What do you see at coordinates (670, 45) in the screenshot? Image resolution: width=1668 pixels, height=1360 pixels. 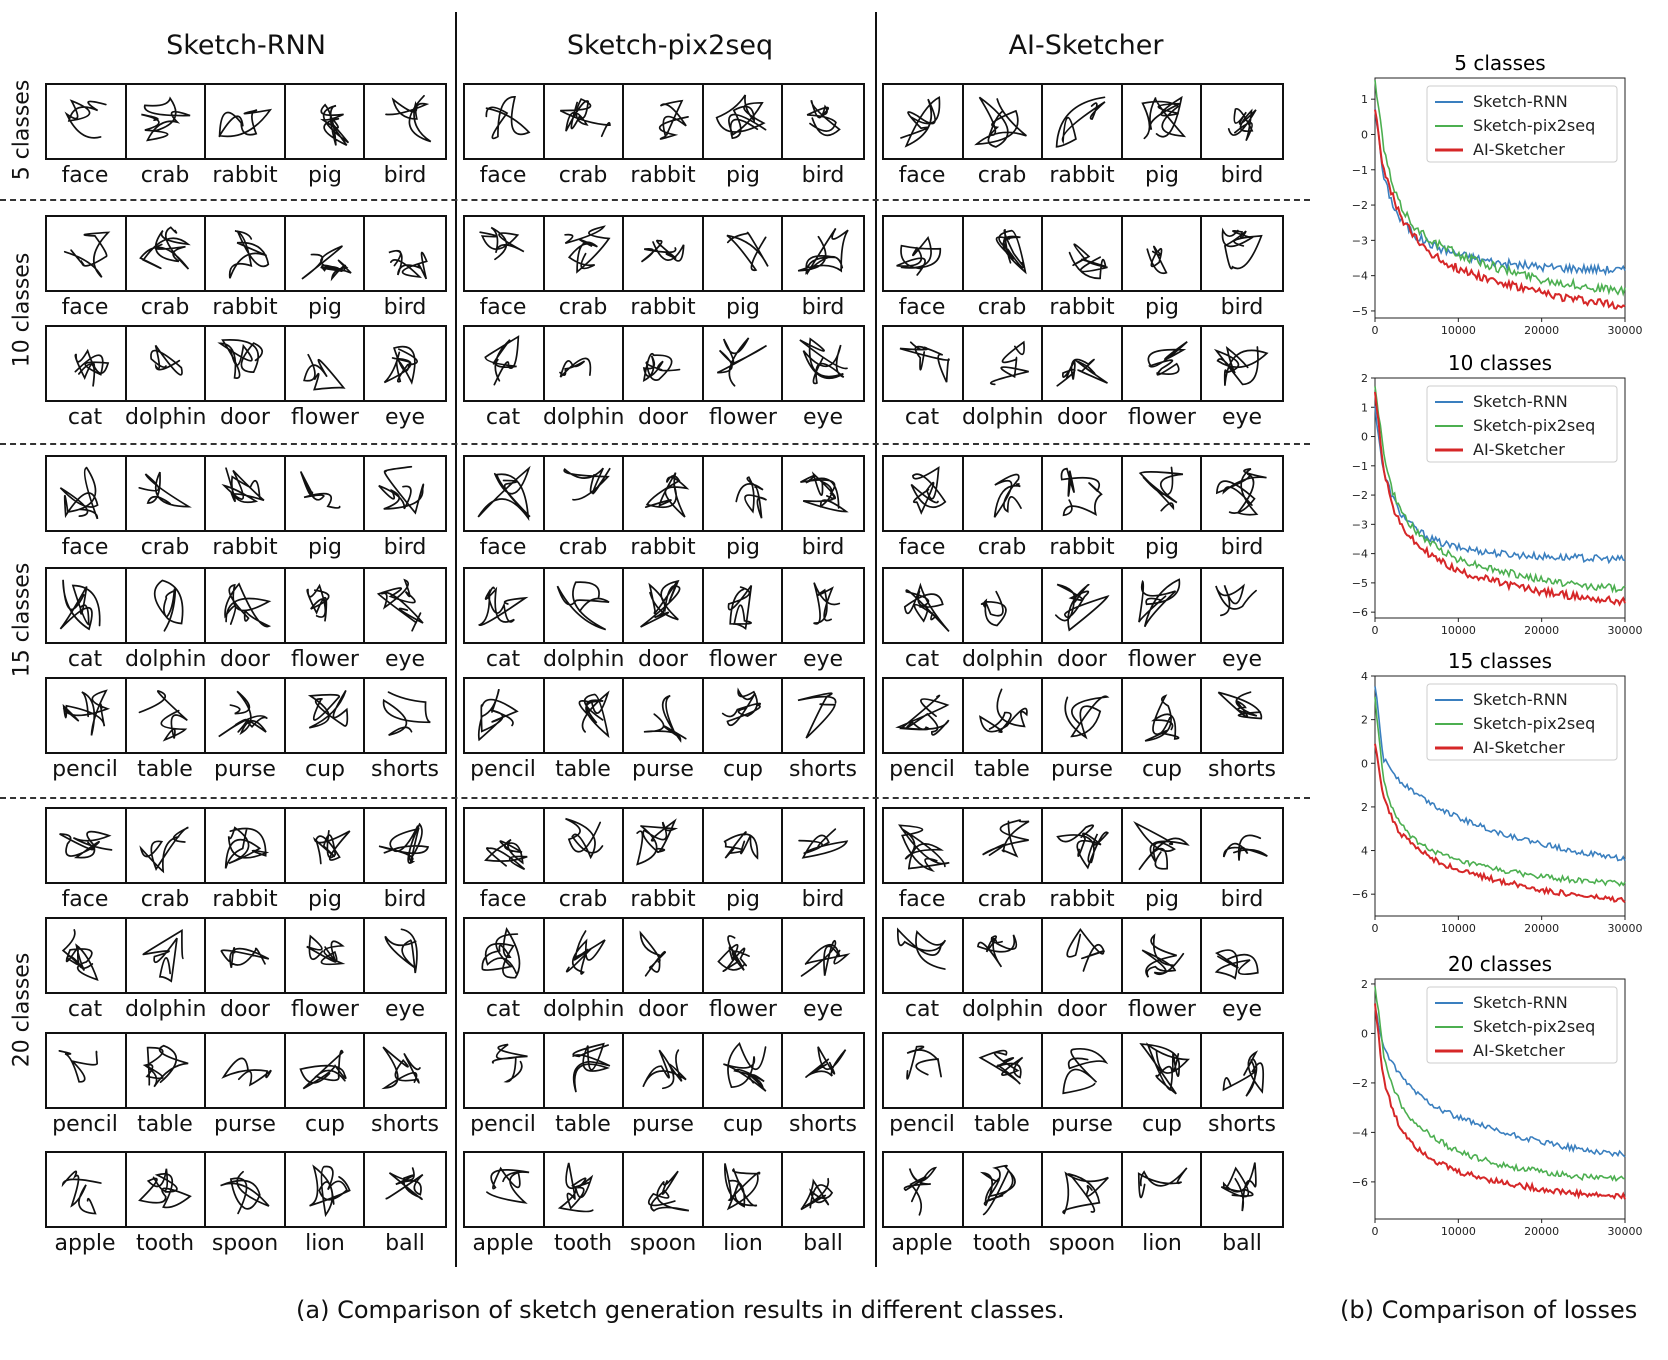 I see `method-title-sketch-pix2seq: Sketch-pix2seq` at bounding box center [670, 45].